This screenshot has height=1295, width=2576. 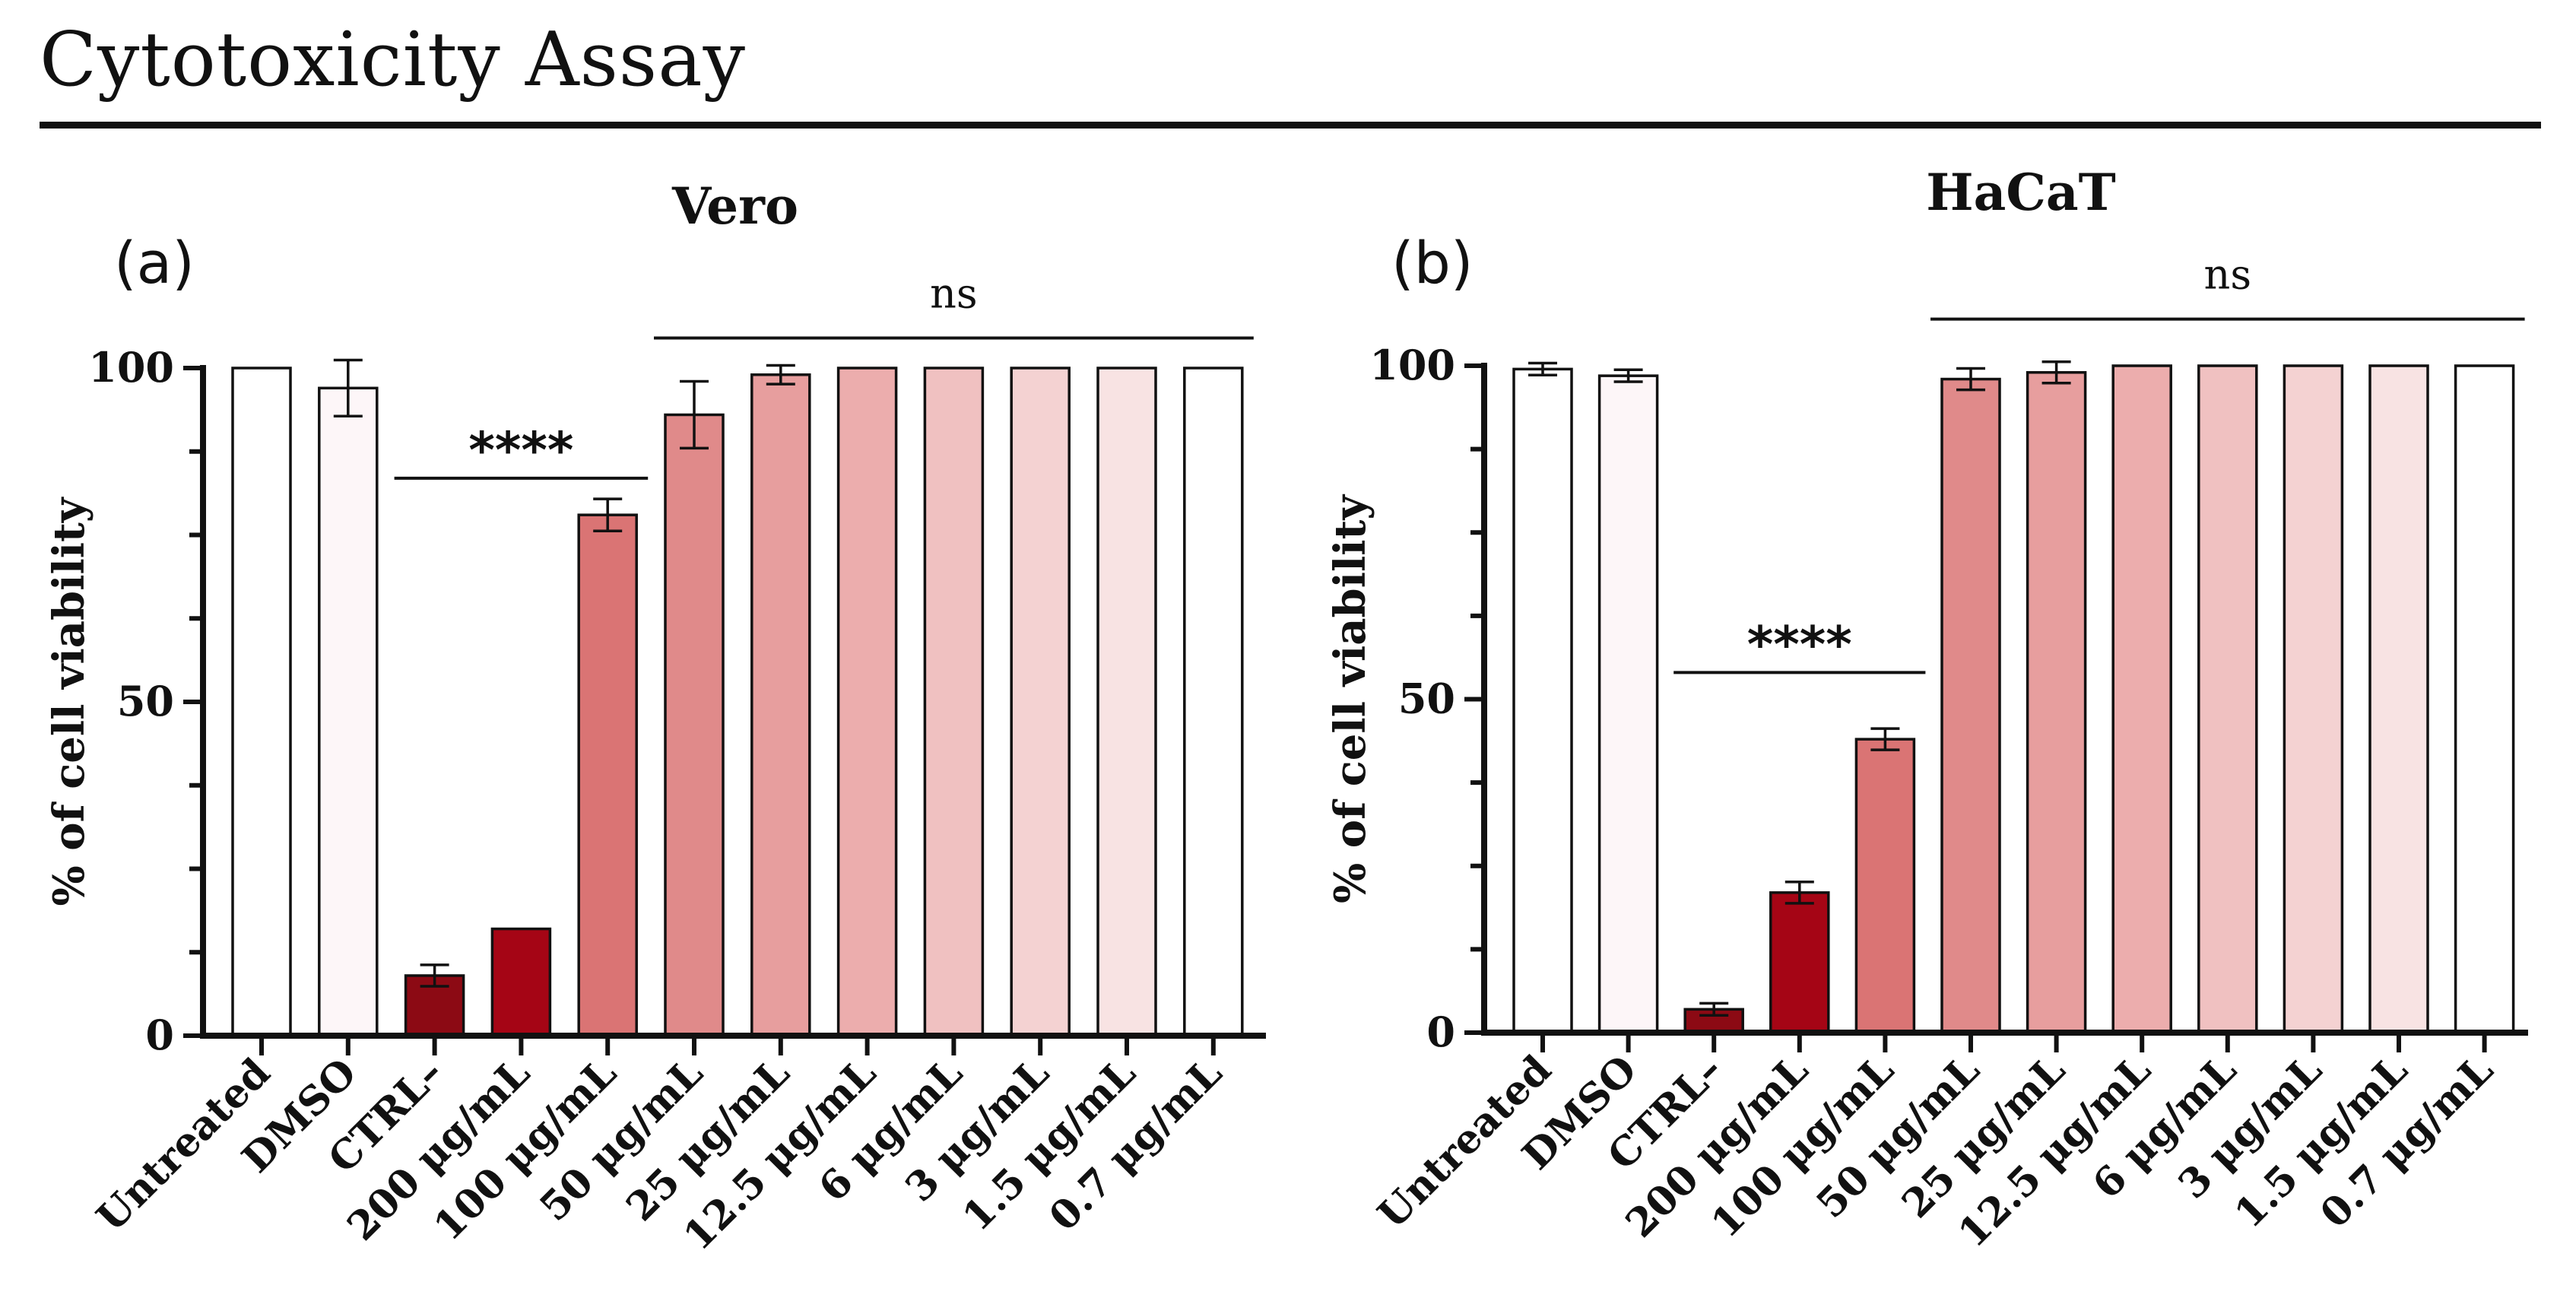 I want to click on panel-label: (b), so click(x=1432, y=263).